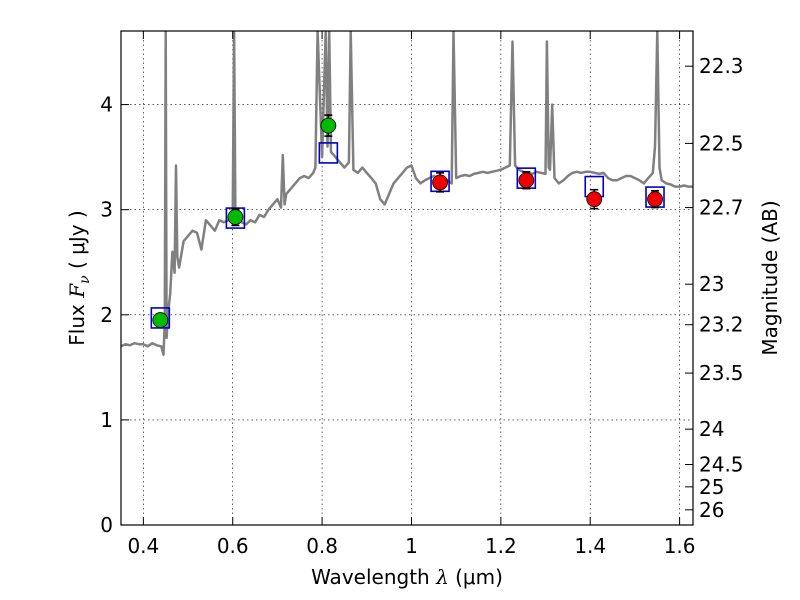 The image size is (800, 600). What do you see at coordinates (721, 325) in the screenshot?
I see `y2-tick-label: 23.2` at bounding box center [721, 325].